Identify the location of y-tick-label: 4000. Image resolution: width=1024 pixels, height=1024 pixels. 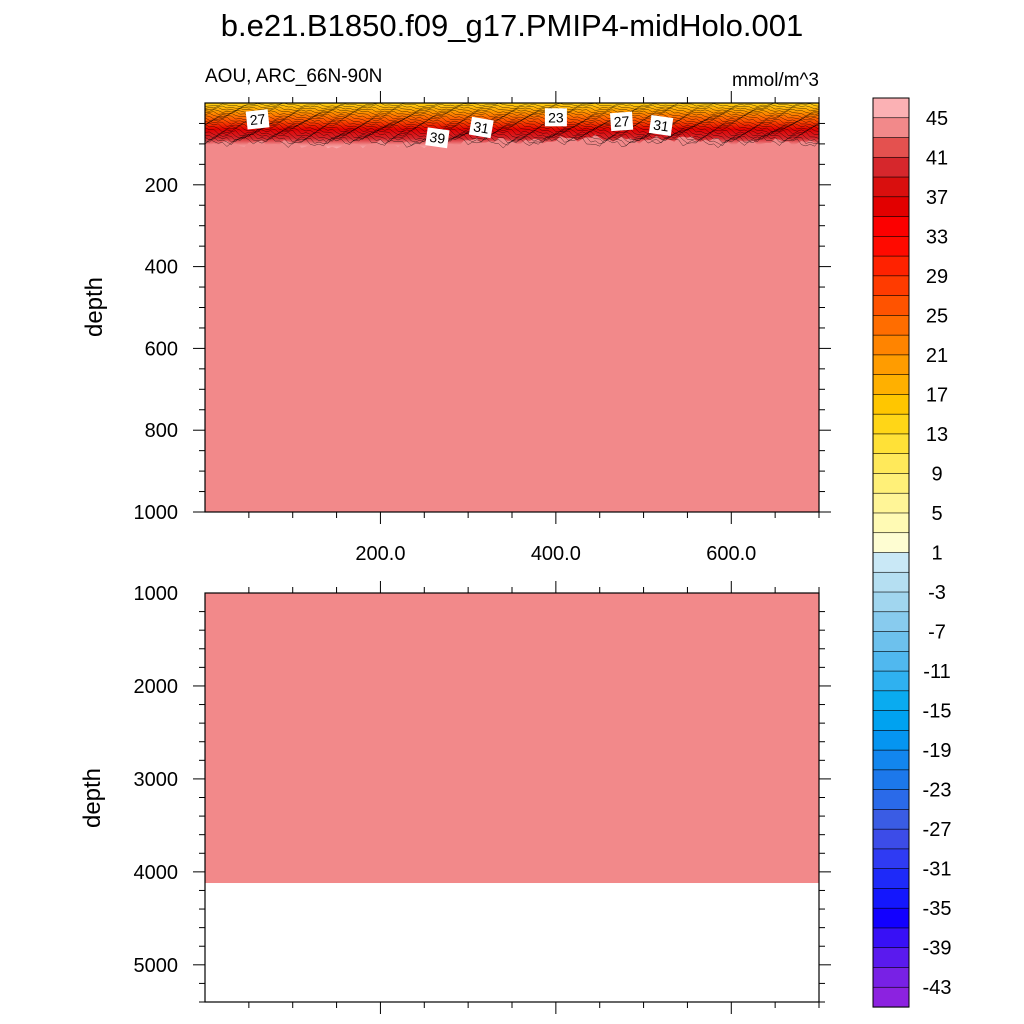
(156, 873).